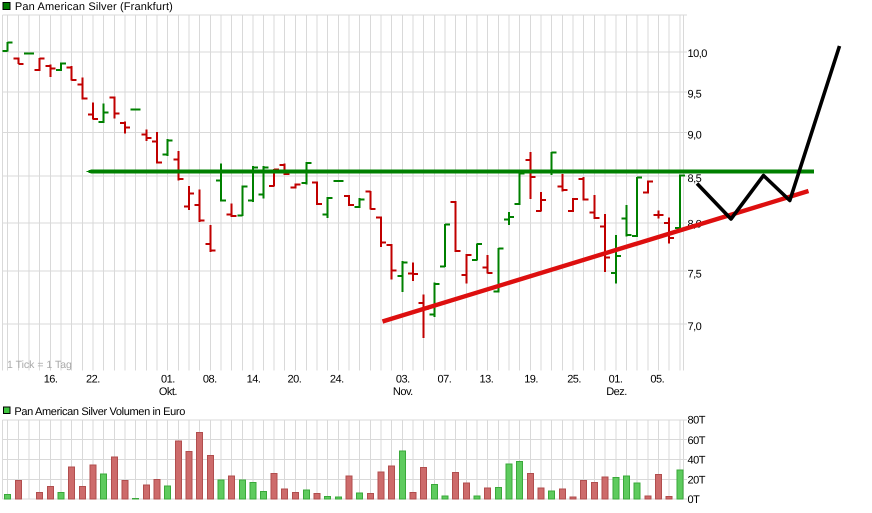  What do you see at coordinates (99, 412) in the screenshot?
I see `svg-text:Pan American Silver Volumen in: Pan American Silver Volumen in Euro` at bounding box center [99, 412].